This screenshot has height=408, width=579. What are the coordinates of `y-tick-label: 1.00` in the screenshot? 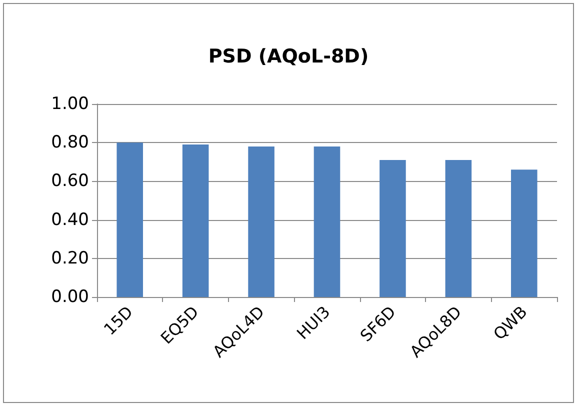 It's located at (70, 104).